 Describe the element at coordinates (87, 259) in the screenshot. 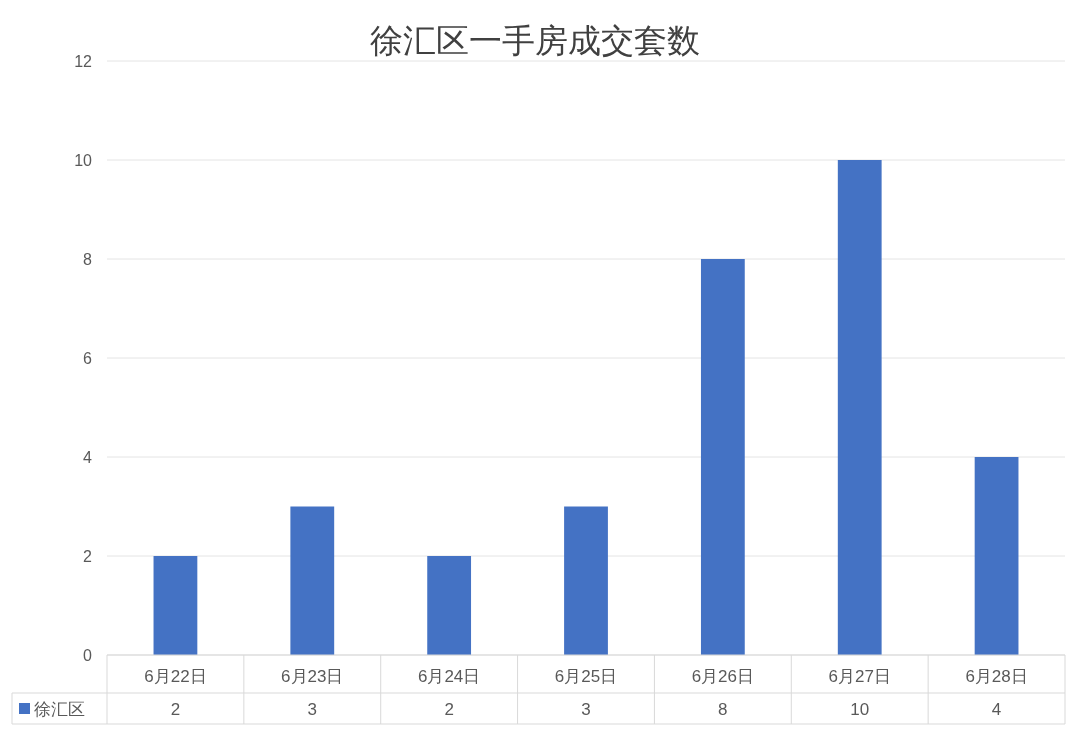

I see `y-tick-label: 8` at that location.